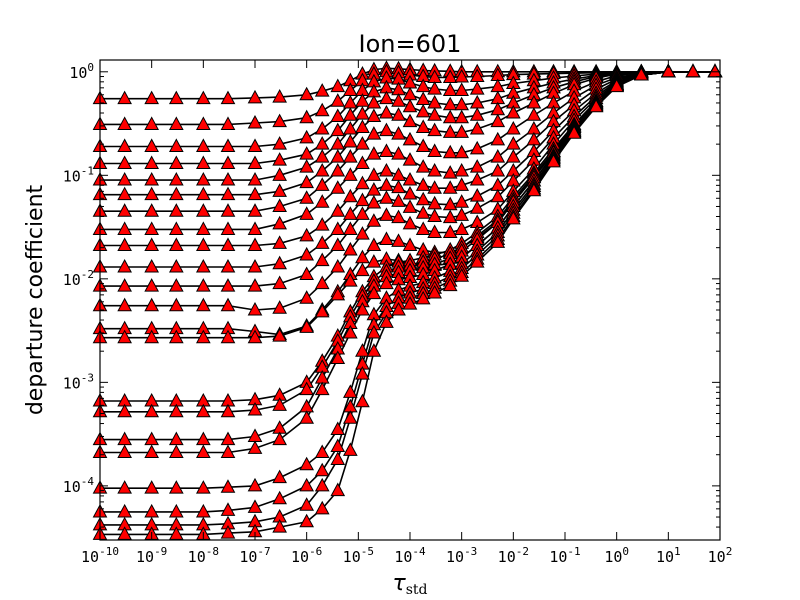 This screenshot has height=600, width=800. I want to click on x-tick-label: 10⁻⁸, so click(203, 555).